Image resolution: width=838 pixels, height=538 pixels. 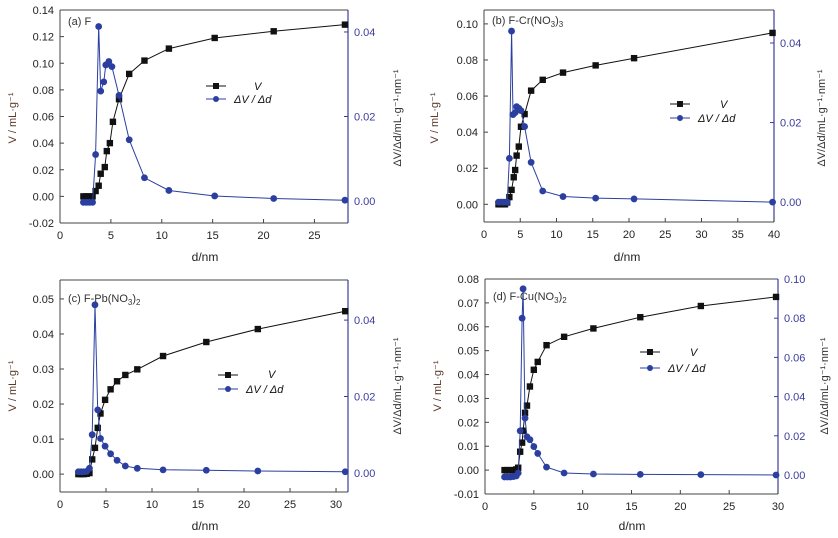 I want to click on y-tick-label-left: 0.03, so click(x=43, y=370).